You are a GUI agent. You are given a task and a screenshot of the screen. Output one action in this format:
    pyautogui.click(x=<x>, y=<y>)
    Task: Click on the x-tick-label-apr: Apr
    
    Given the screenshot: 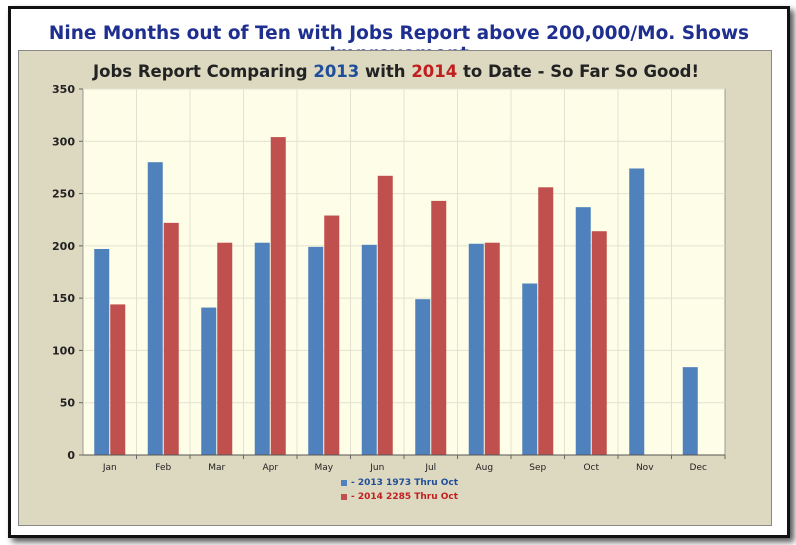 What is the action you would take?
    pyautogui.click(x=270, y=468)
    